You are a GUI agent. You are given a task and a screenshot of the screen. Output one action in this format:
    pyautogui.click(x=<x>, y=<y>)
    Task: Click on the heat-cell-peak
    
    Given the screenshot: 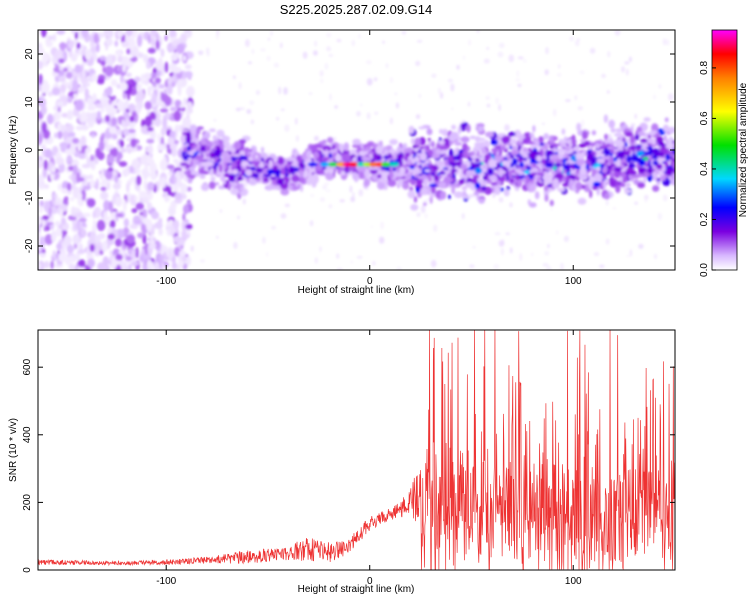 What is the action you would take?
    pyautogui.click(x=333, y=164)
    